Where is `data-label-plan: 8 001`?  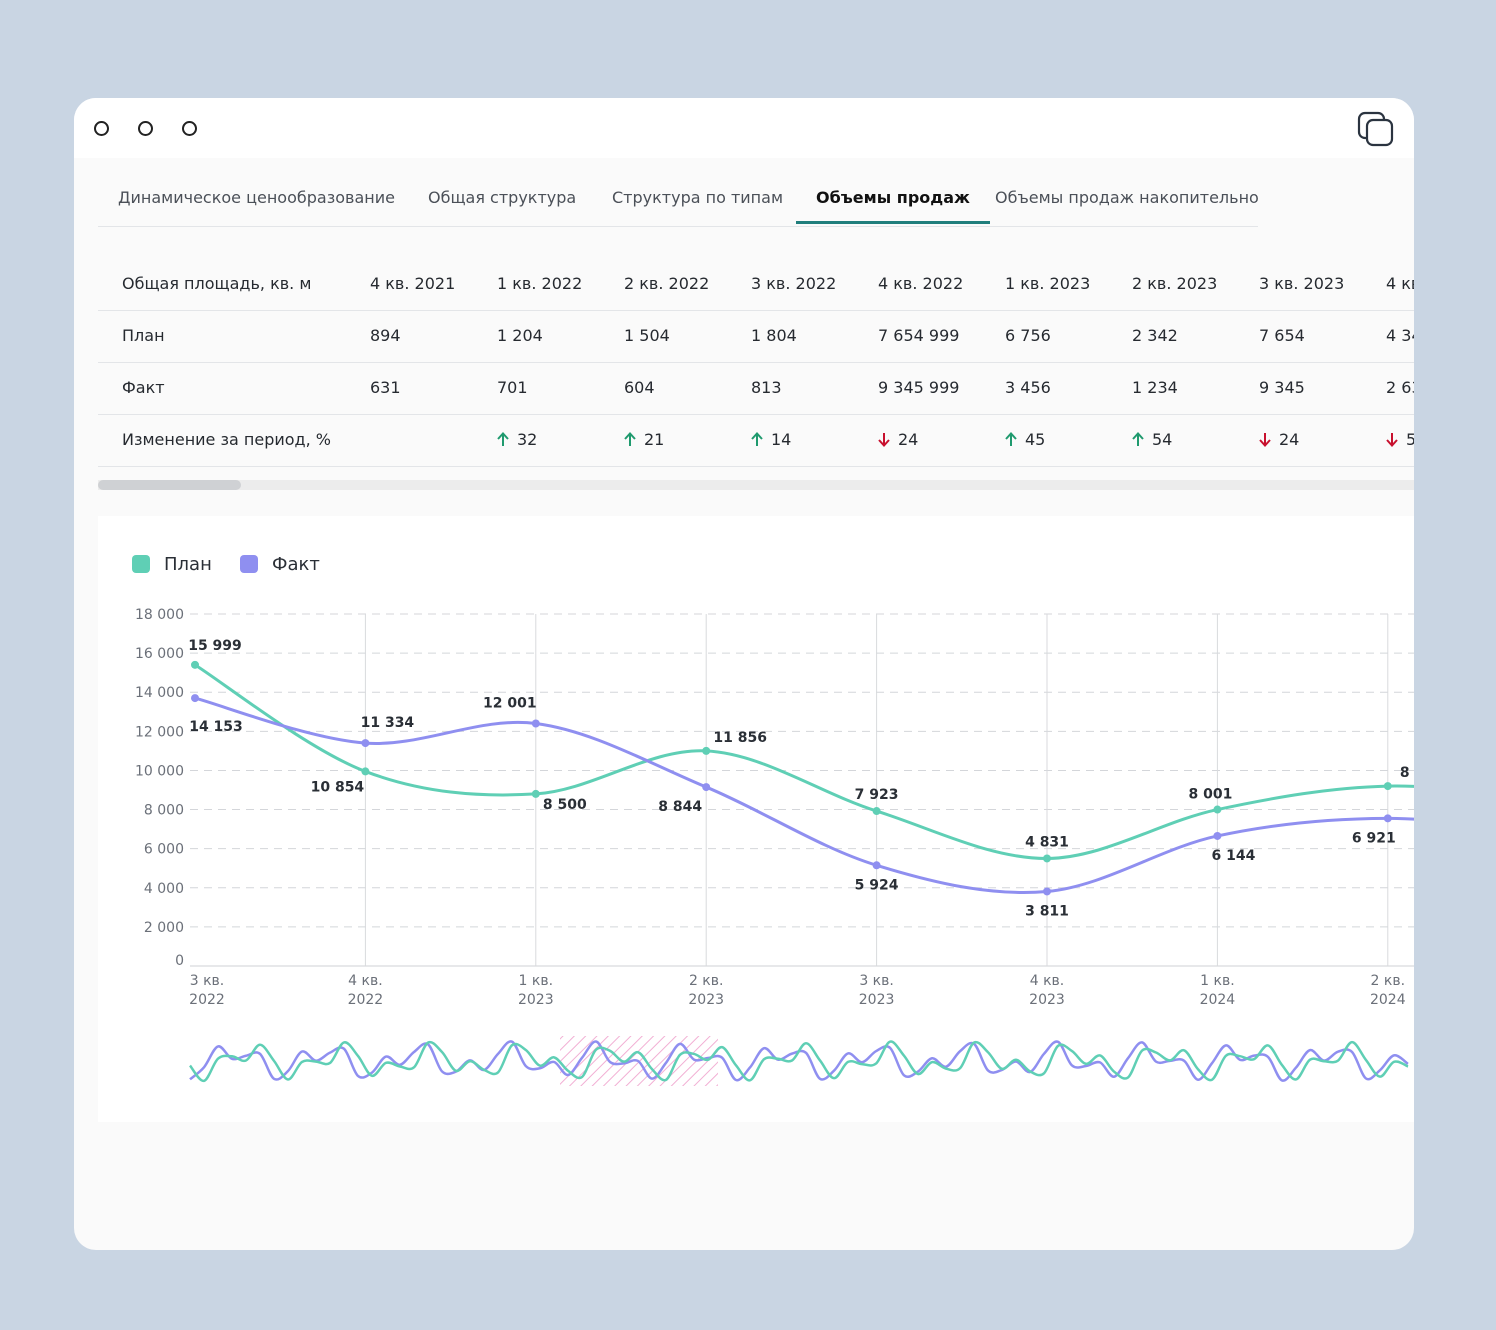 data-label-plan: 8 001 is located at coordinates (1210, 795).